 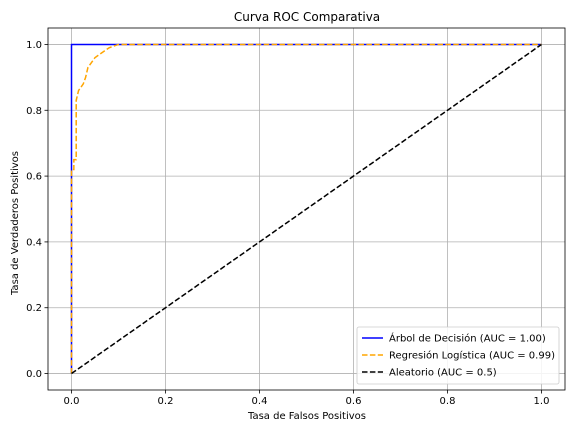 I want to click on x-tick-label: 0.8, so click(x=448, y=401).